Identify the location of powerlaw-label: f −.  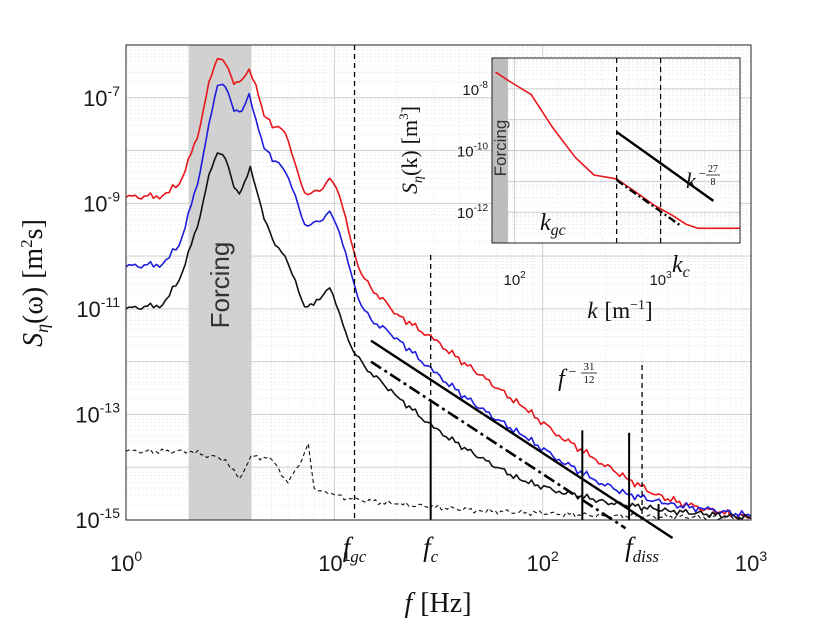
(567, 378).